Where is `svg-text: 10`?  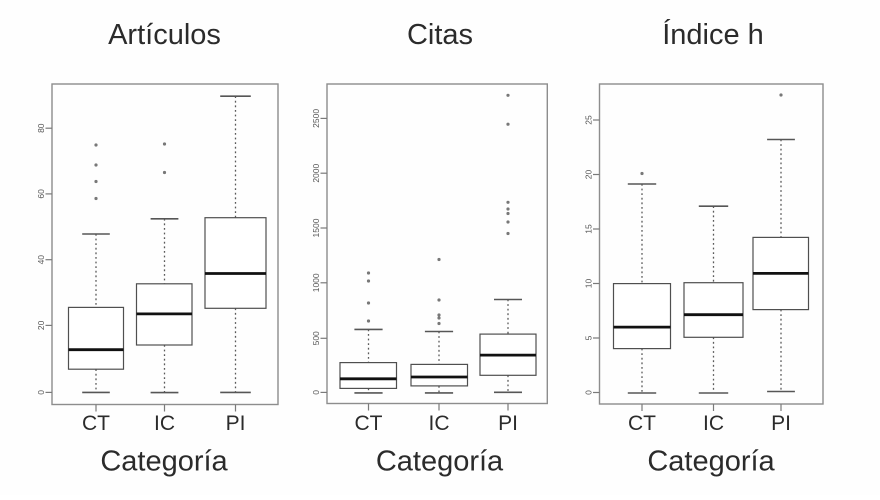 svg-text: 10 is located at coordinates (589, 284).